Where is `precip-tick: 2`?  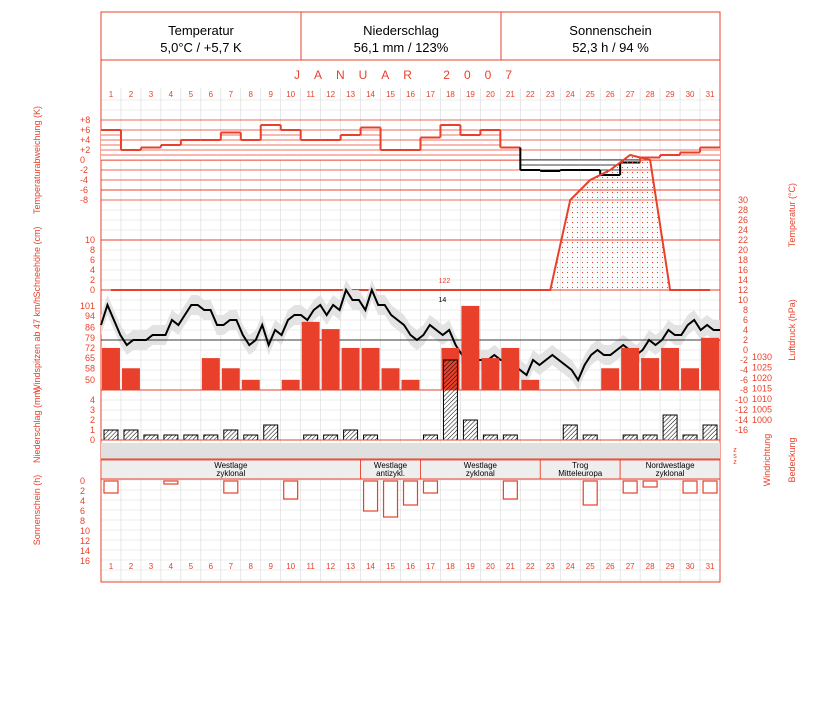 precip-tick: 2 is located at coordinates (92, 420).